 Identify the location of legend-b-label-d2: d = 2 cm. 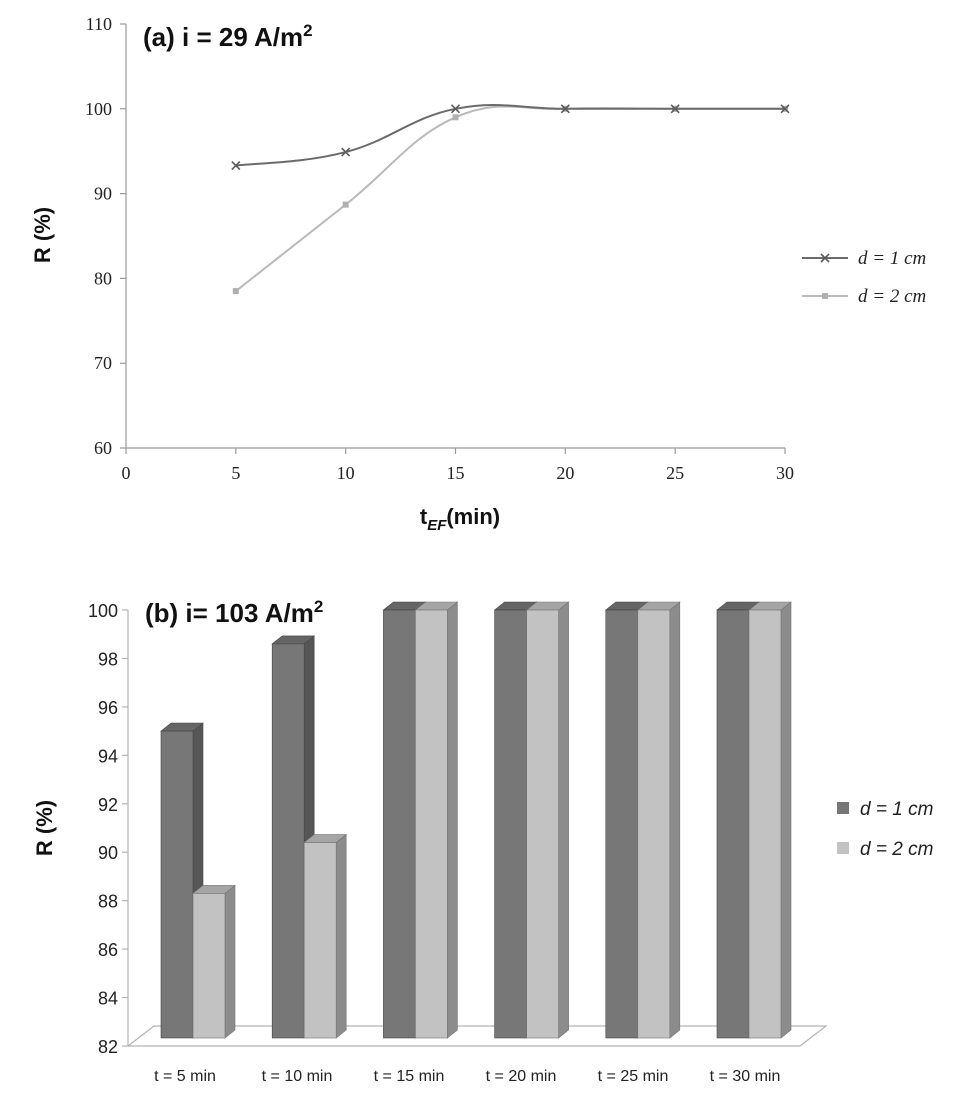
(896, 849).